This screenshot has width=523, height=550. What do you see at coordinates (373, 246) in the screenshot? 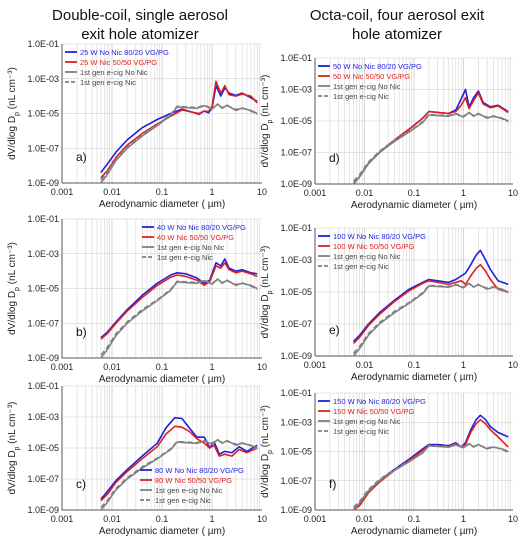
I see `legend-entry: 100 W Nic 50/50 VG/PG` at bounding box center [373, 246].